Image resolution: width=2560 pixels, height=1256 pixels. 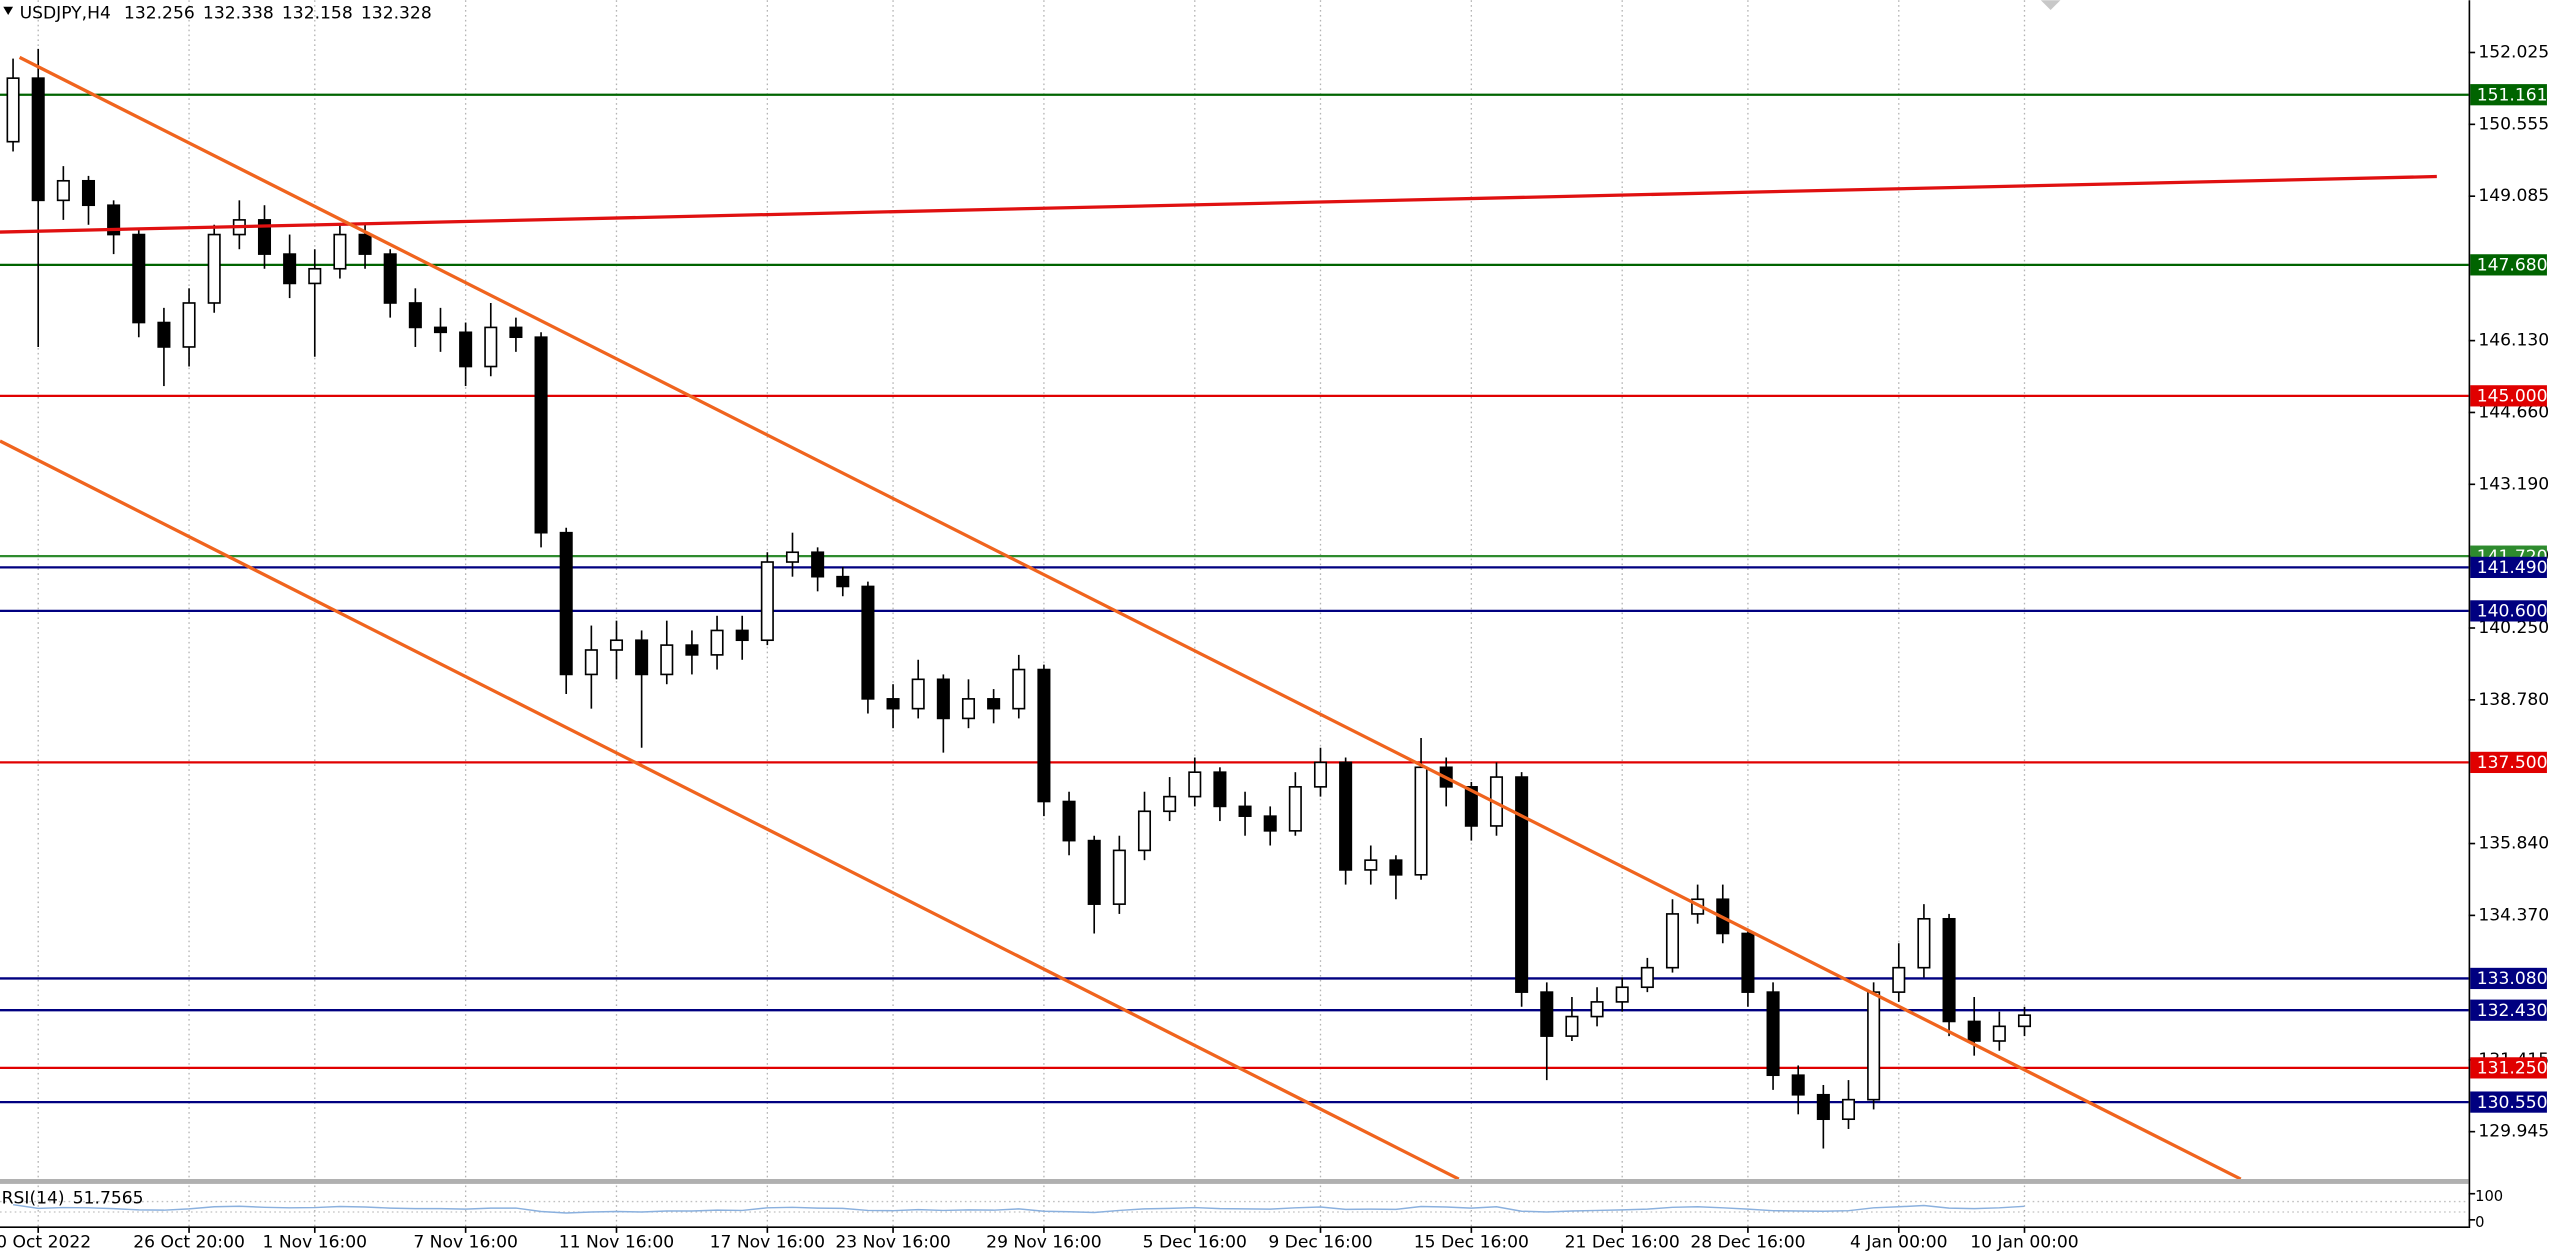 I want to click on y-tick-label: 135.840, so click(x=2513, y=844).